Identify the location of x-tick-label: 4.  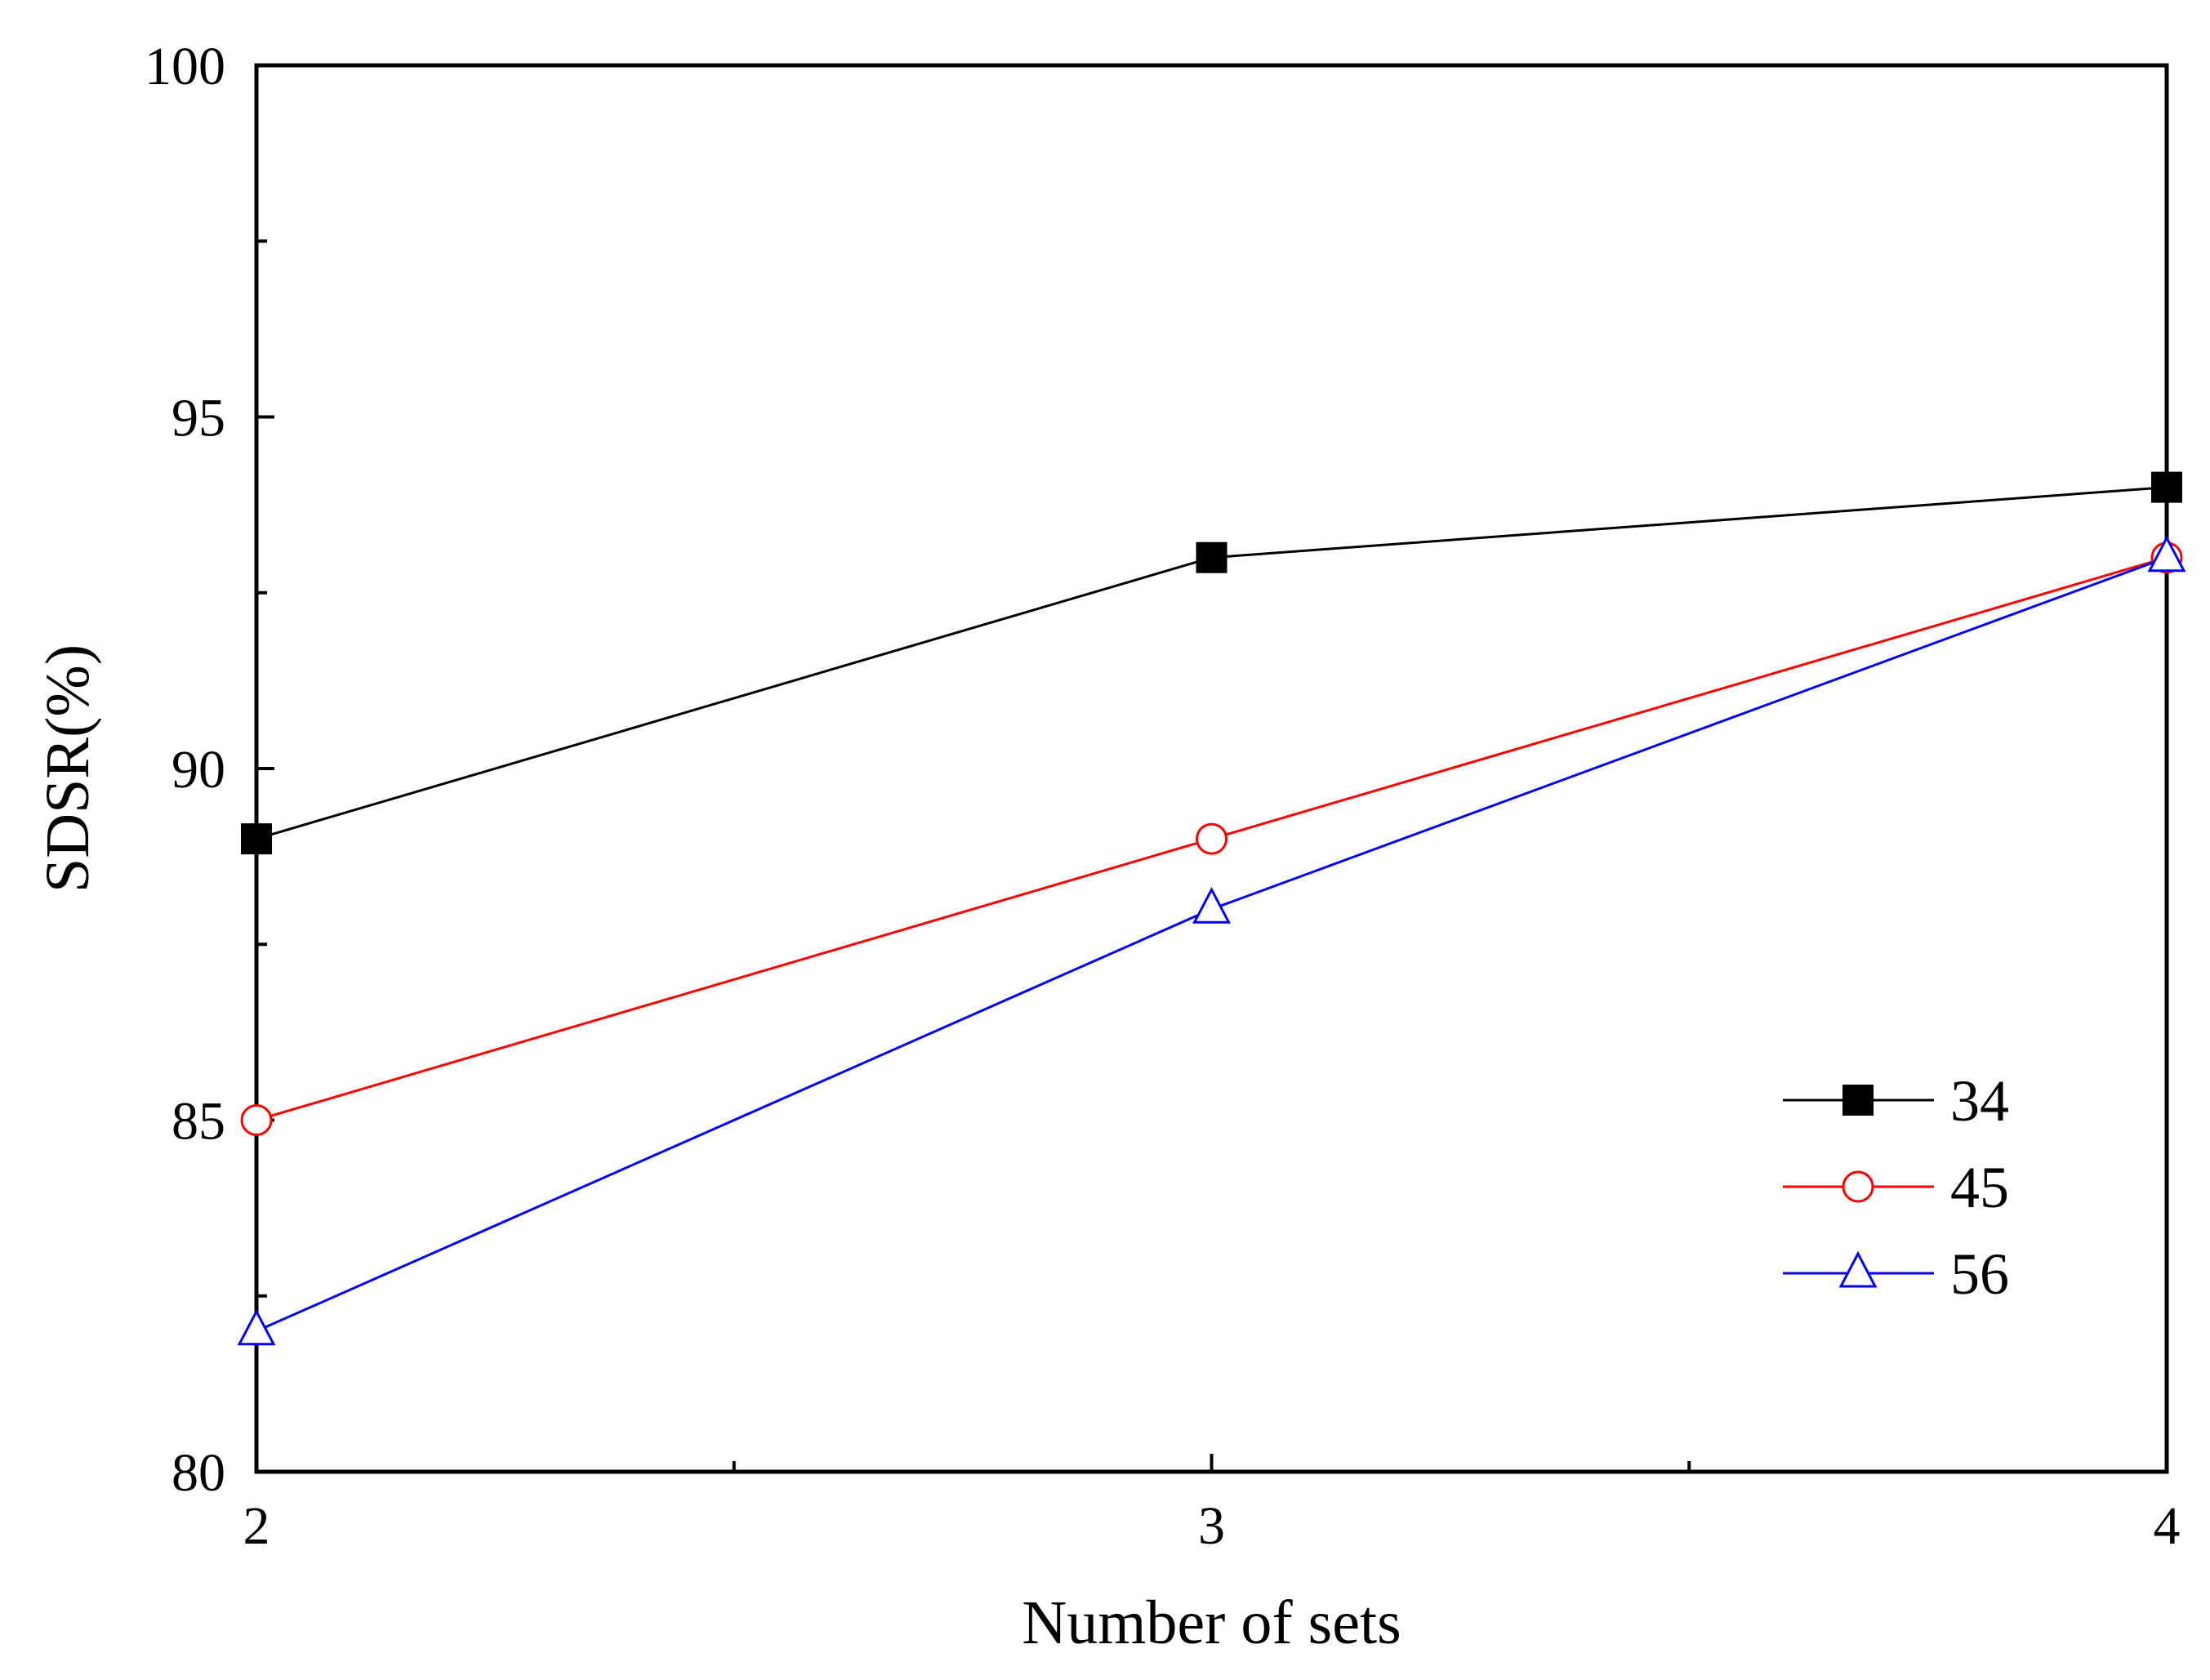
(2167, 1526).